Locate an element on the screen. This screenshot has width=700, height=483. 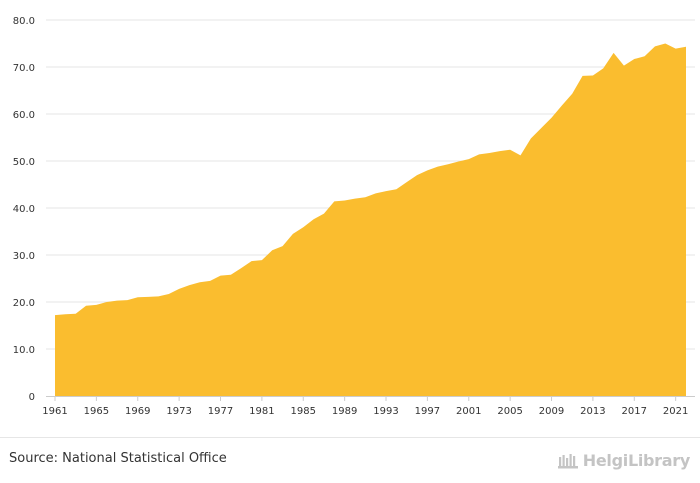
x-tick-label: 1985 is located at coordinates (303, 411).